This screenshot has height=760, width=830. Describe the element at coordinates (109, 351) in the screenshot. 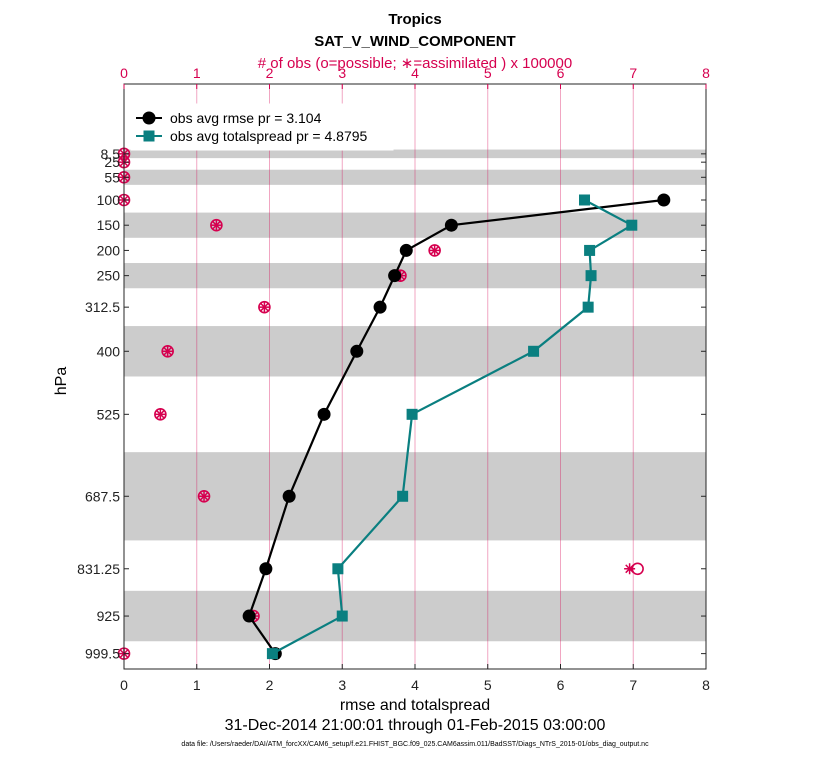

I see `y-tick-label-8: 400` at that location.